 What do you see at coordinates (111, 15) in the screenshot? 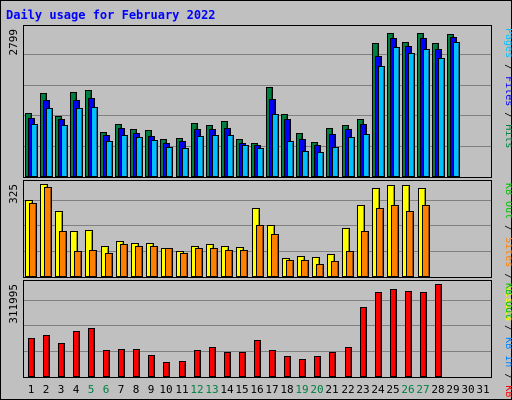
I see `chart-title: Daily usage for February 2022` at bounding box center [111, 15].